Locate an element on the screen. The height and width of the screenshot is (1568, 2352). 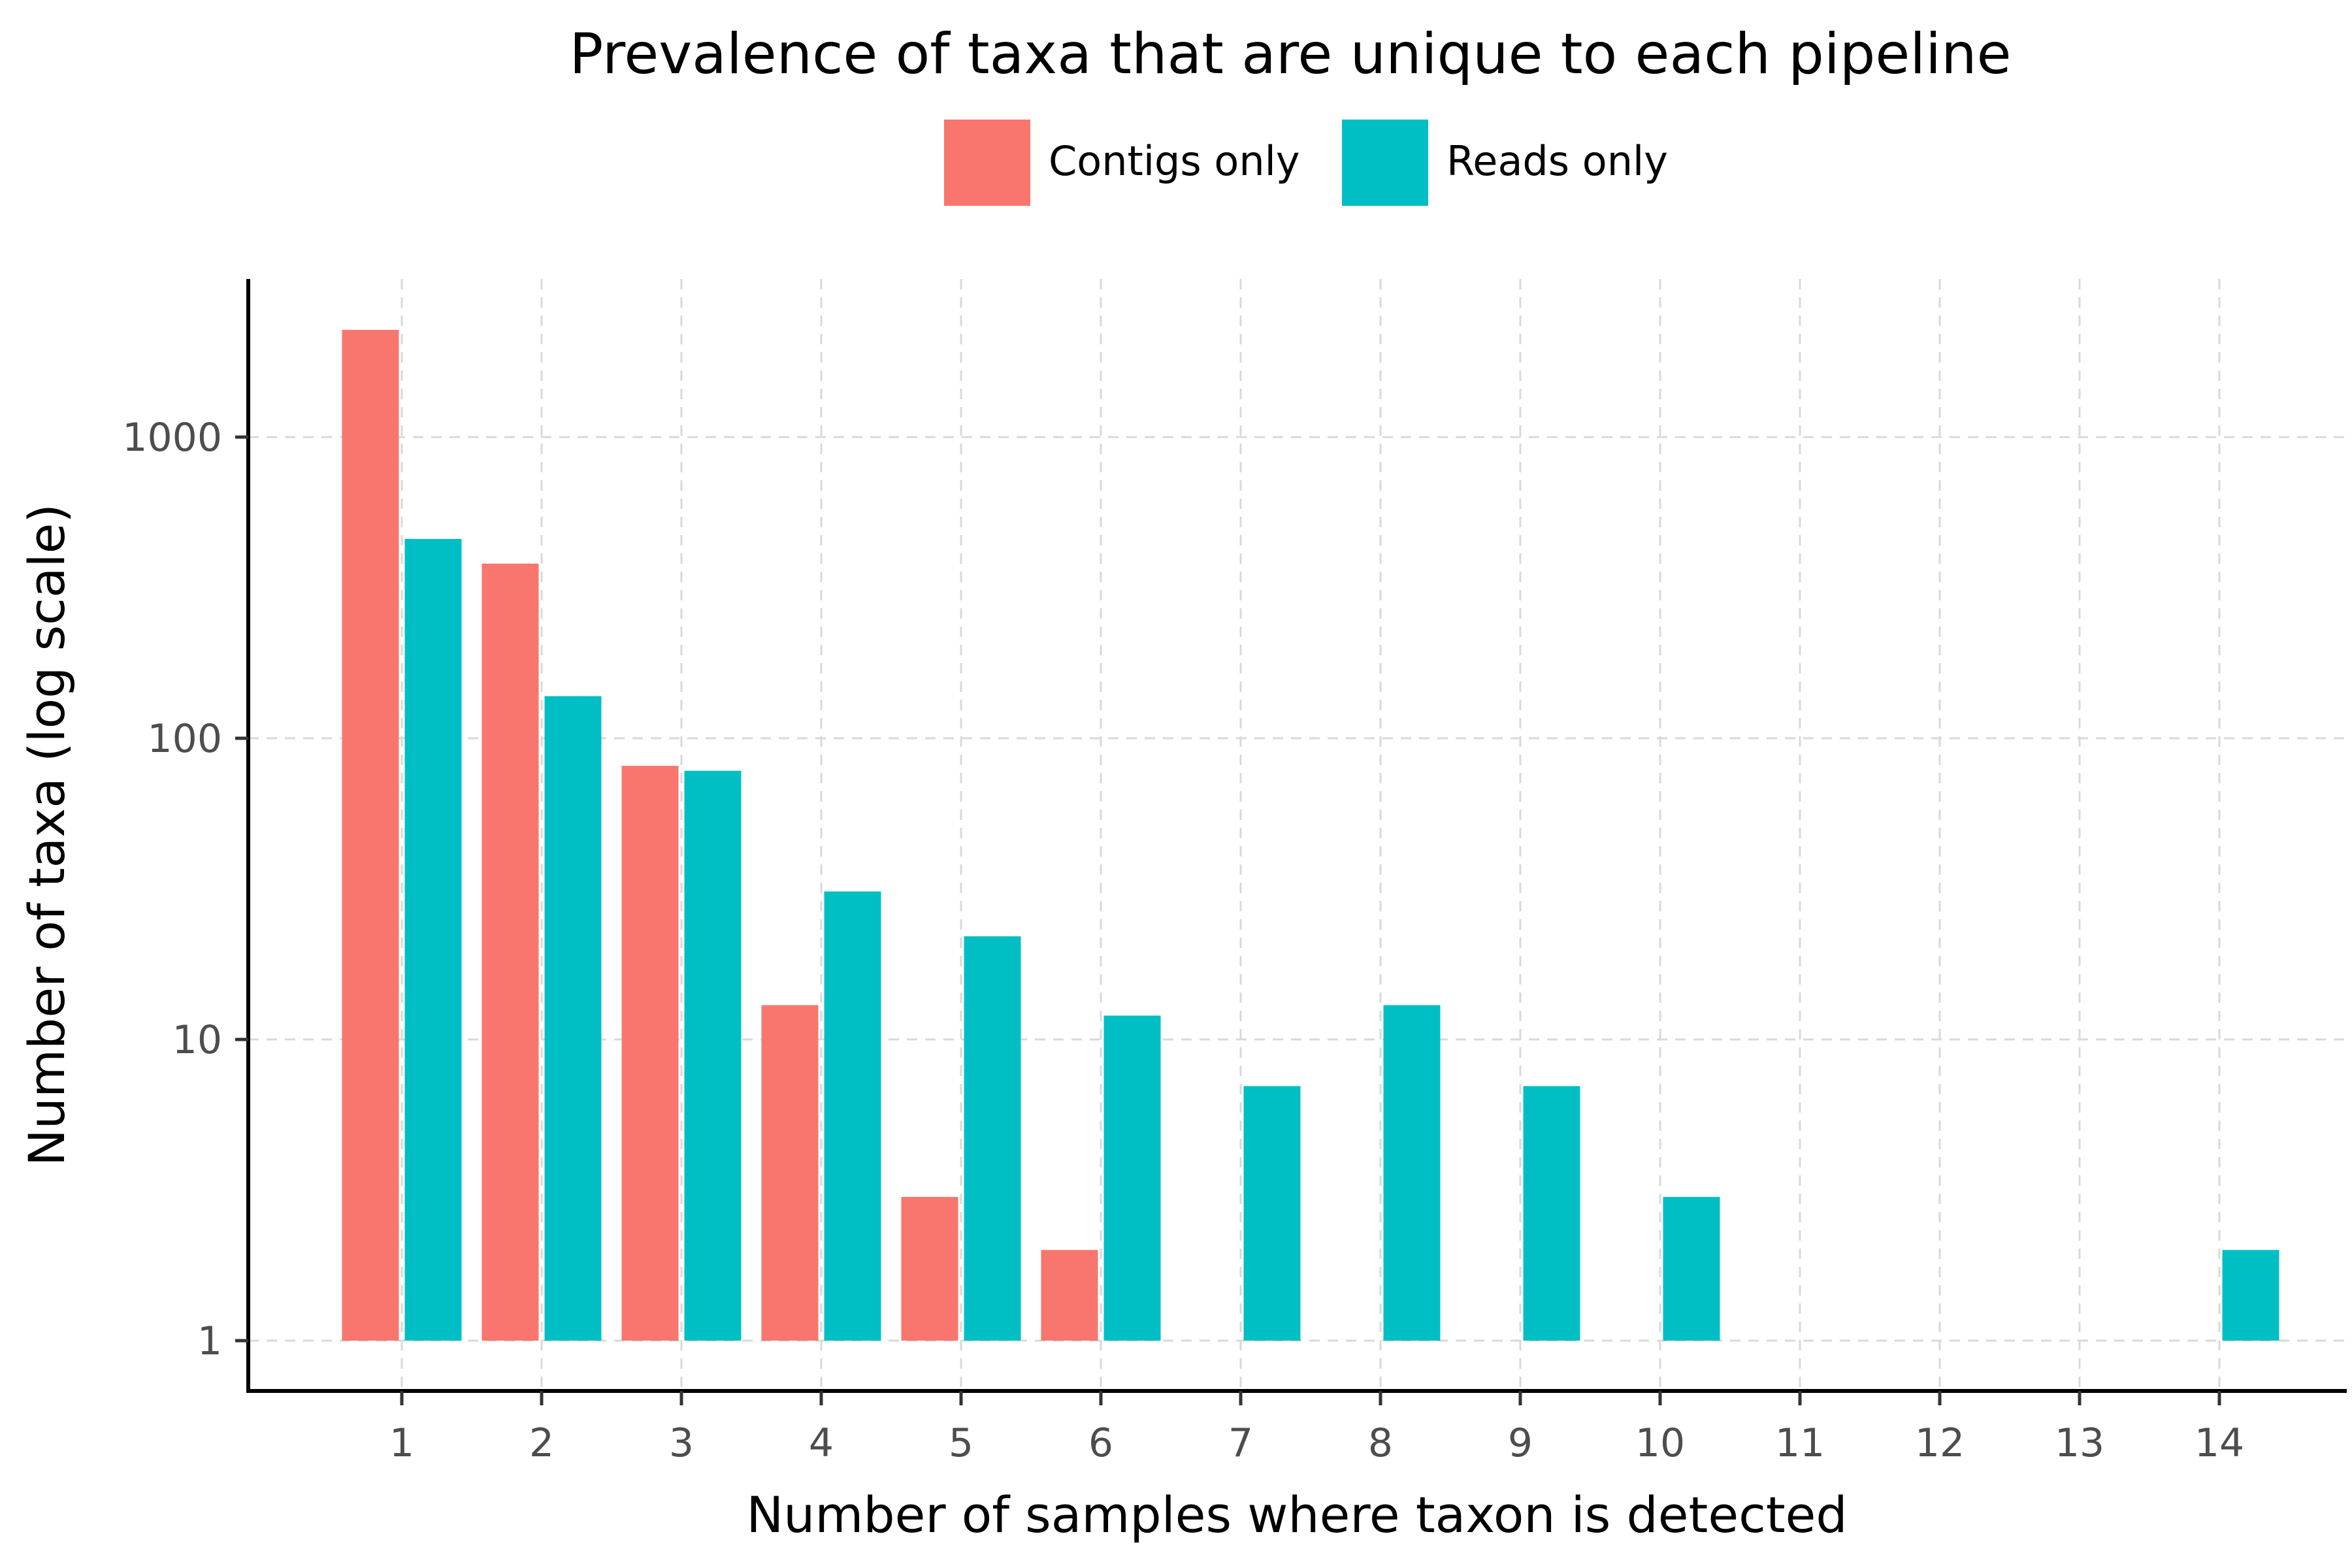
legend-label: Reads only is located at coordinates (1557, 161).